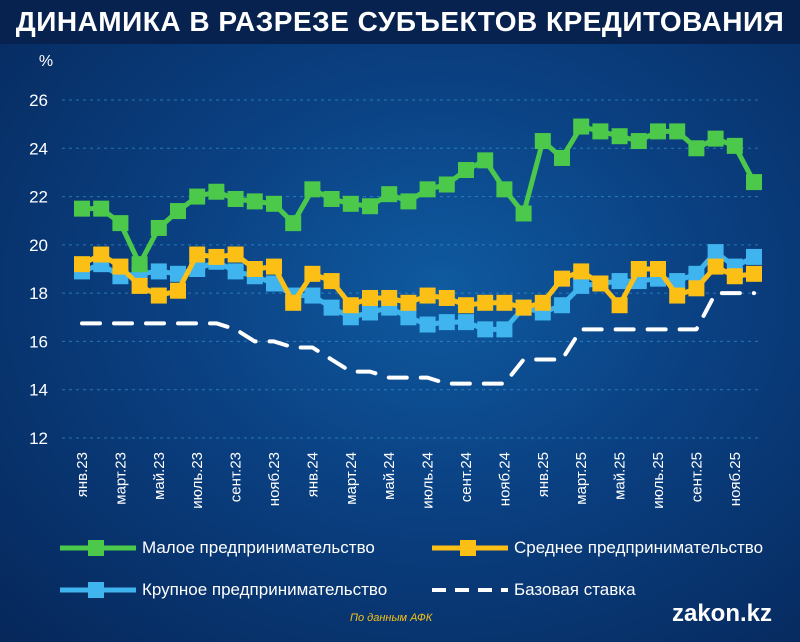 This screenshot has width=800, height=642. What do you see at coordinates (575, 589) in the screenshot?
I see `legend-label: Базовая ставка` at bounding box center [575, 589].